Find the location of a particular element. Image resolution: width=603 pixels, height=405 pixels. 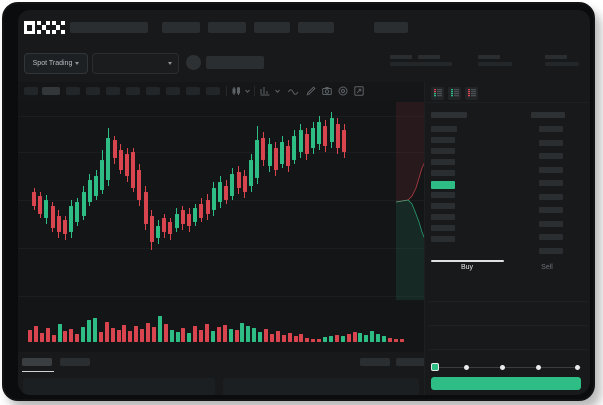

chart-settings-icon is located at coordinates (343, 91).